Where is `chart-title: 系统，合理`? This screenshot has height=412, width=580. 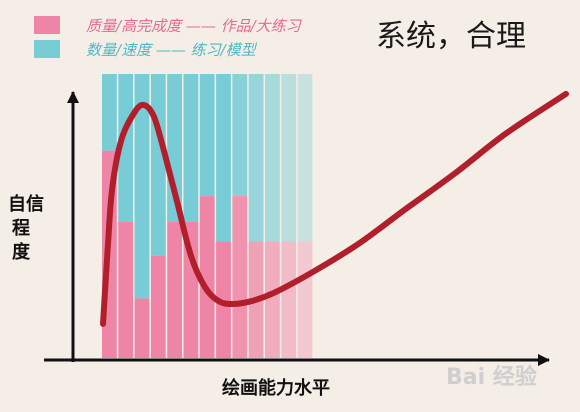 chart-title: 系统，合理 is located at coordinates (451, 36).